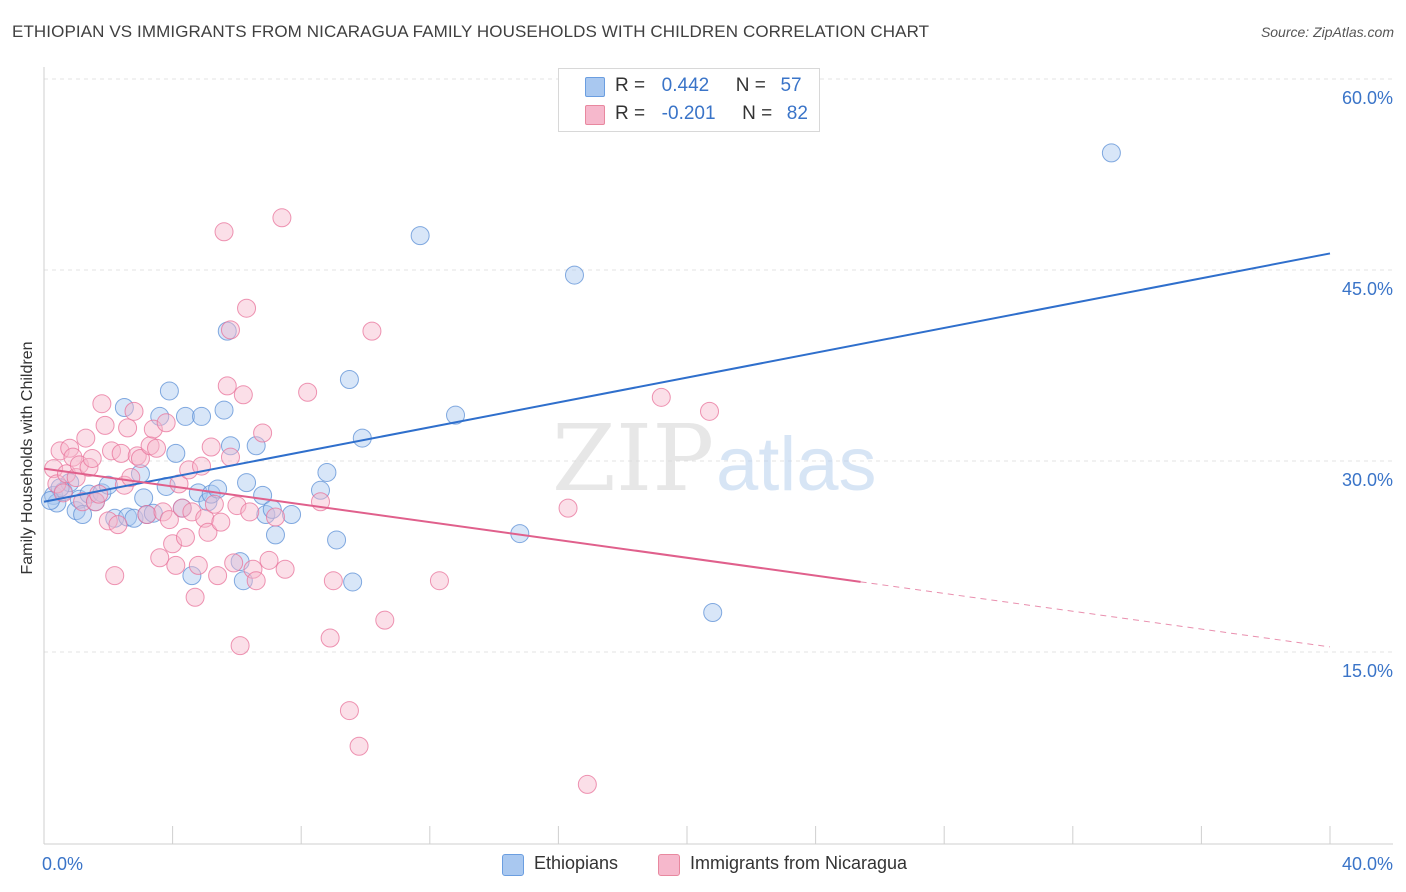 Image resolution: width=1406 pixels, height=892 pixels. Describe the element at coordinates (796, 464) in the screenshot. I see `watermark-atlas: atlas` at that location.